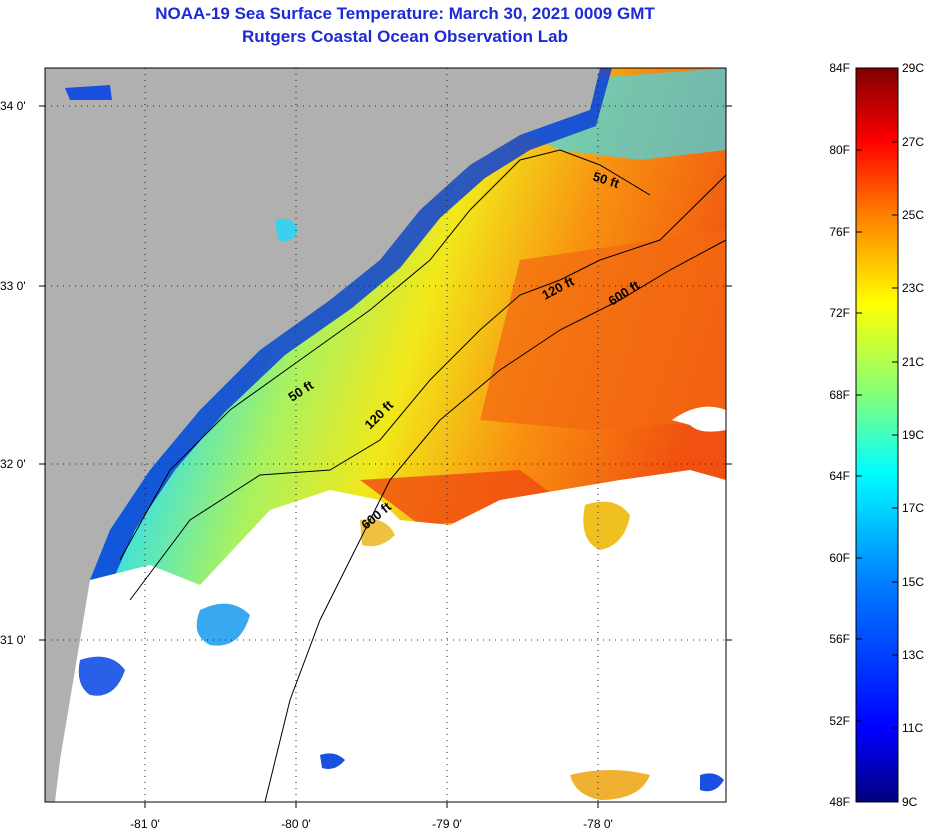 This screenshot has width=928, height=832. What do you see at coordinates (839, 150) in the screenshot?
I see `colorbar-f-80: 80F` at bounding box center [839, 150].